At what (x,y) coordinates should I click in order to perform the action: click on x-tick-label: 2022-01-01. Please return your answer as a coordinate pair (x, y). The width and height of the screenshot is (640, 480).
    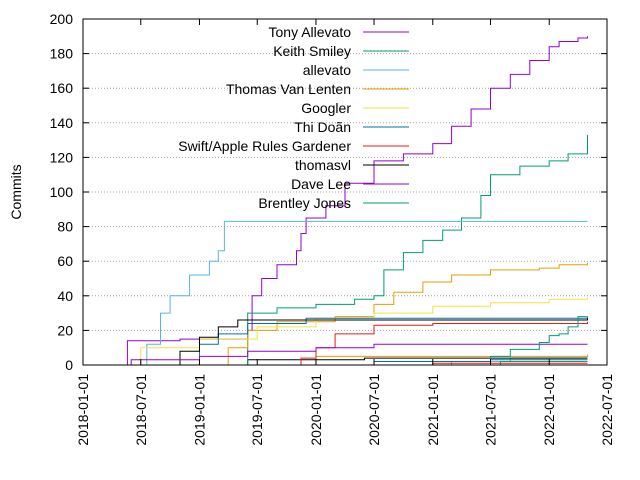
    Looking at the image, I should click on (549, 410).